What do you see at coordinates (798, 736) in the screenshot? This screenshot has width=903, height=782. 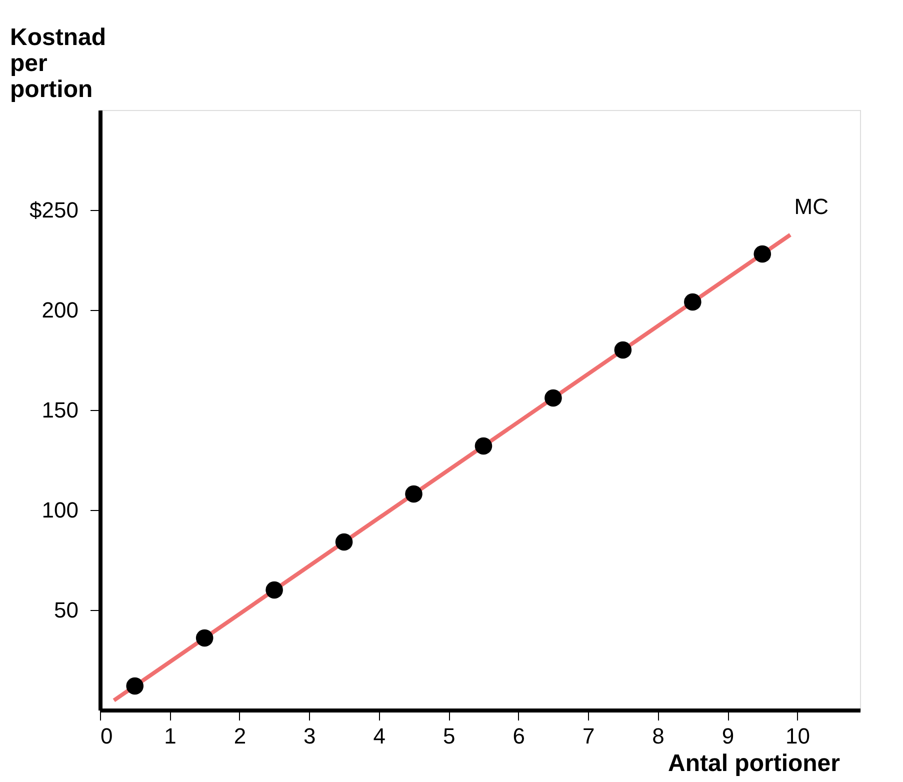 I see `x-tick-label: 10` at bounding box center [798, 736].